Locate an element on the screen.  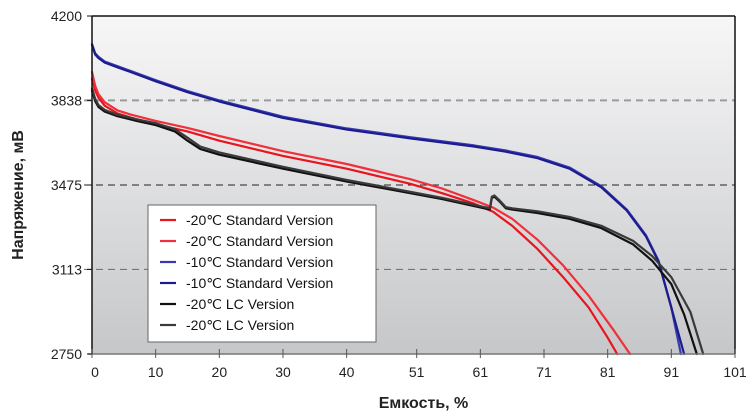
x-axis-title: Емкость, % is located at coordinates (424, 403).